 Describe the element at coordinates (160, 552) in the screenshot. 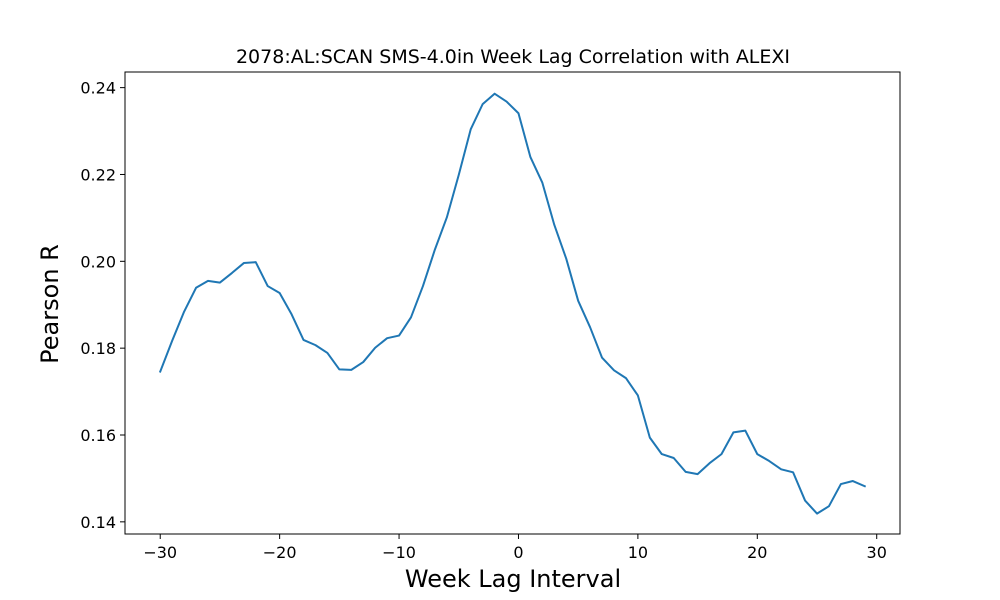

I see `x-tick-label: −30` at that location.